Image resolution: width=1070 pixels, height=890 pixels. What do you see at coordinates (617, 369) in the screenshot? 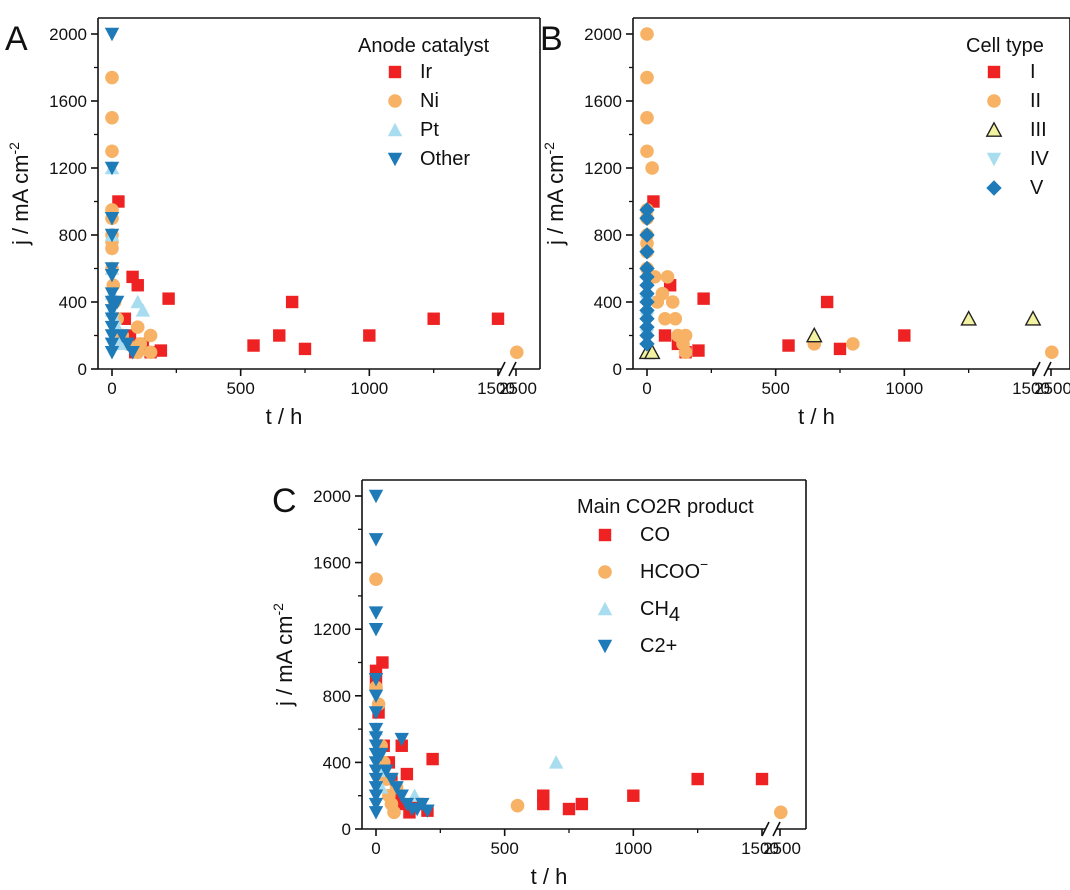
I see `y-tick-label: 0` at bounding box center [617, 369].